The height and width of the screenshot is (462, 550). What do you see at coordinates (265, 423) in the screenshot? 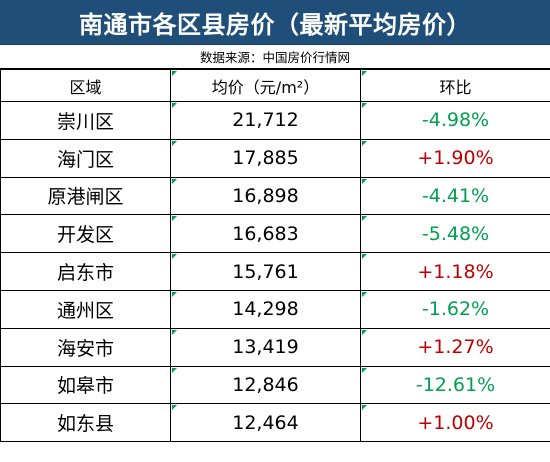
I see `price-cell: 12,464` at bounding box center [265, 423].